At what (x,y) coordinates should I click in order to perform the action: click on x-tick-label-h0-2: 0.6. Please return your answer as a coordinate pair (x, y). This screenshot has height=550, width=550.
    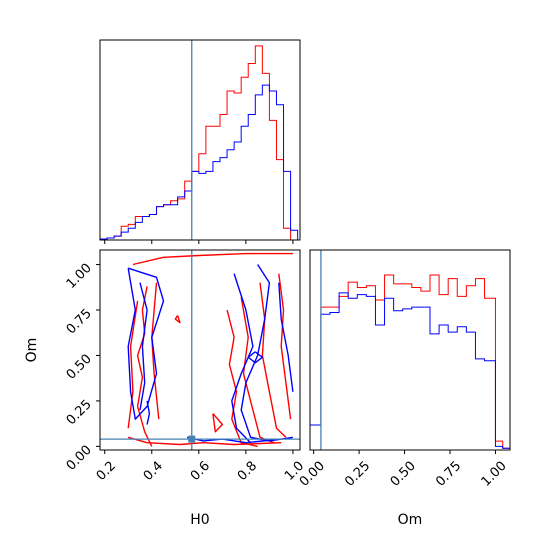
    Looking at the image, I should click on (200, 471).